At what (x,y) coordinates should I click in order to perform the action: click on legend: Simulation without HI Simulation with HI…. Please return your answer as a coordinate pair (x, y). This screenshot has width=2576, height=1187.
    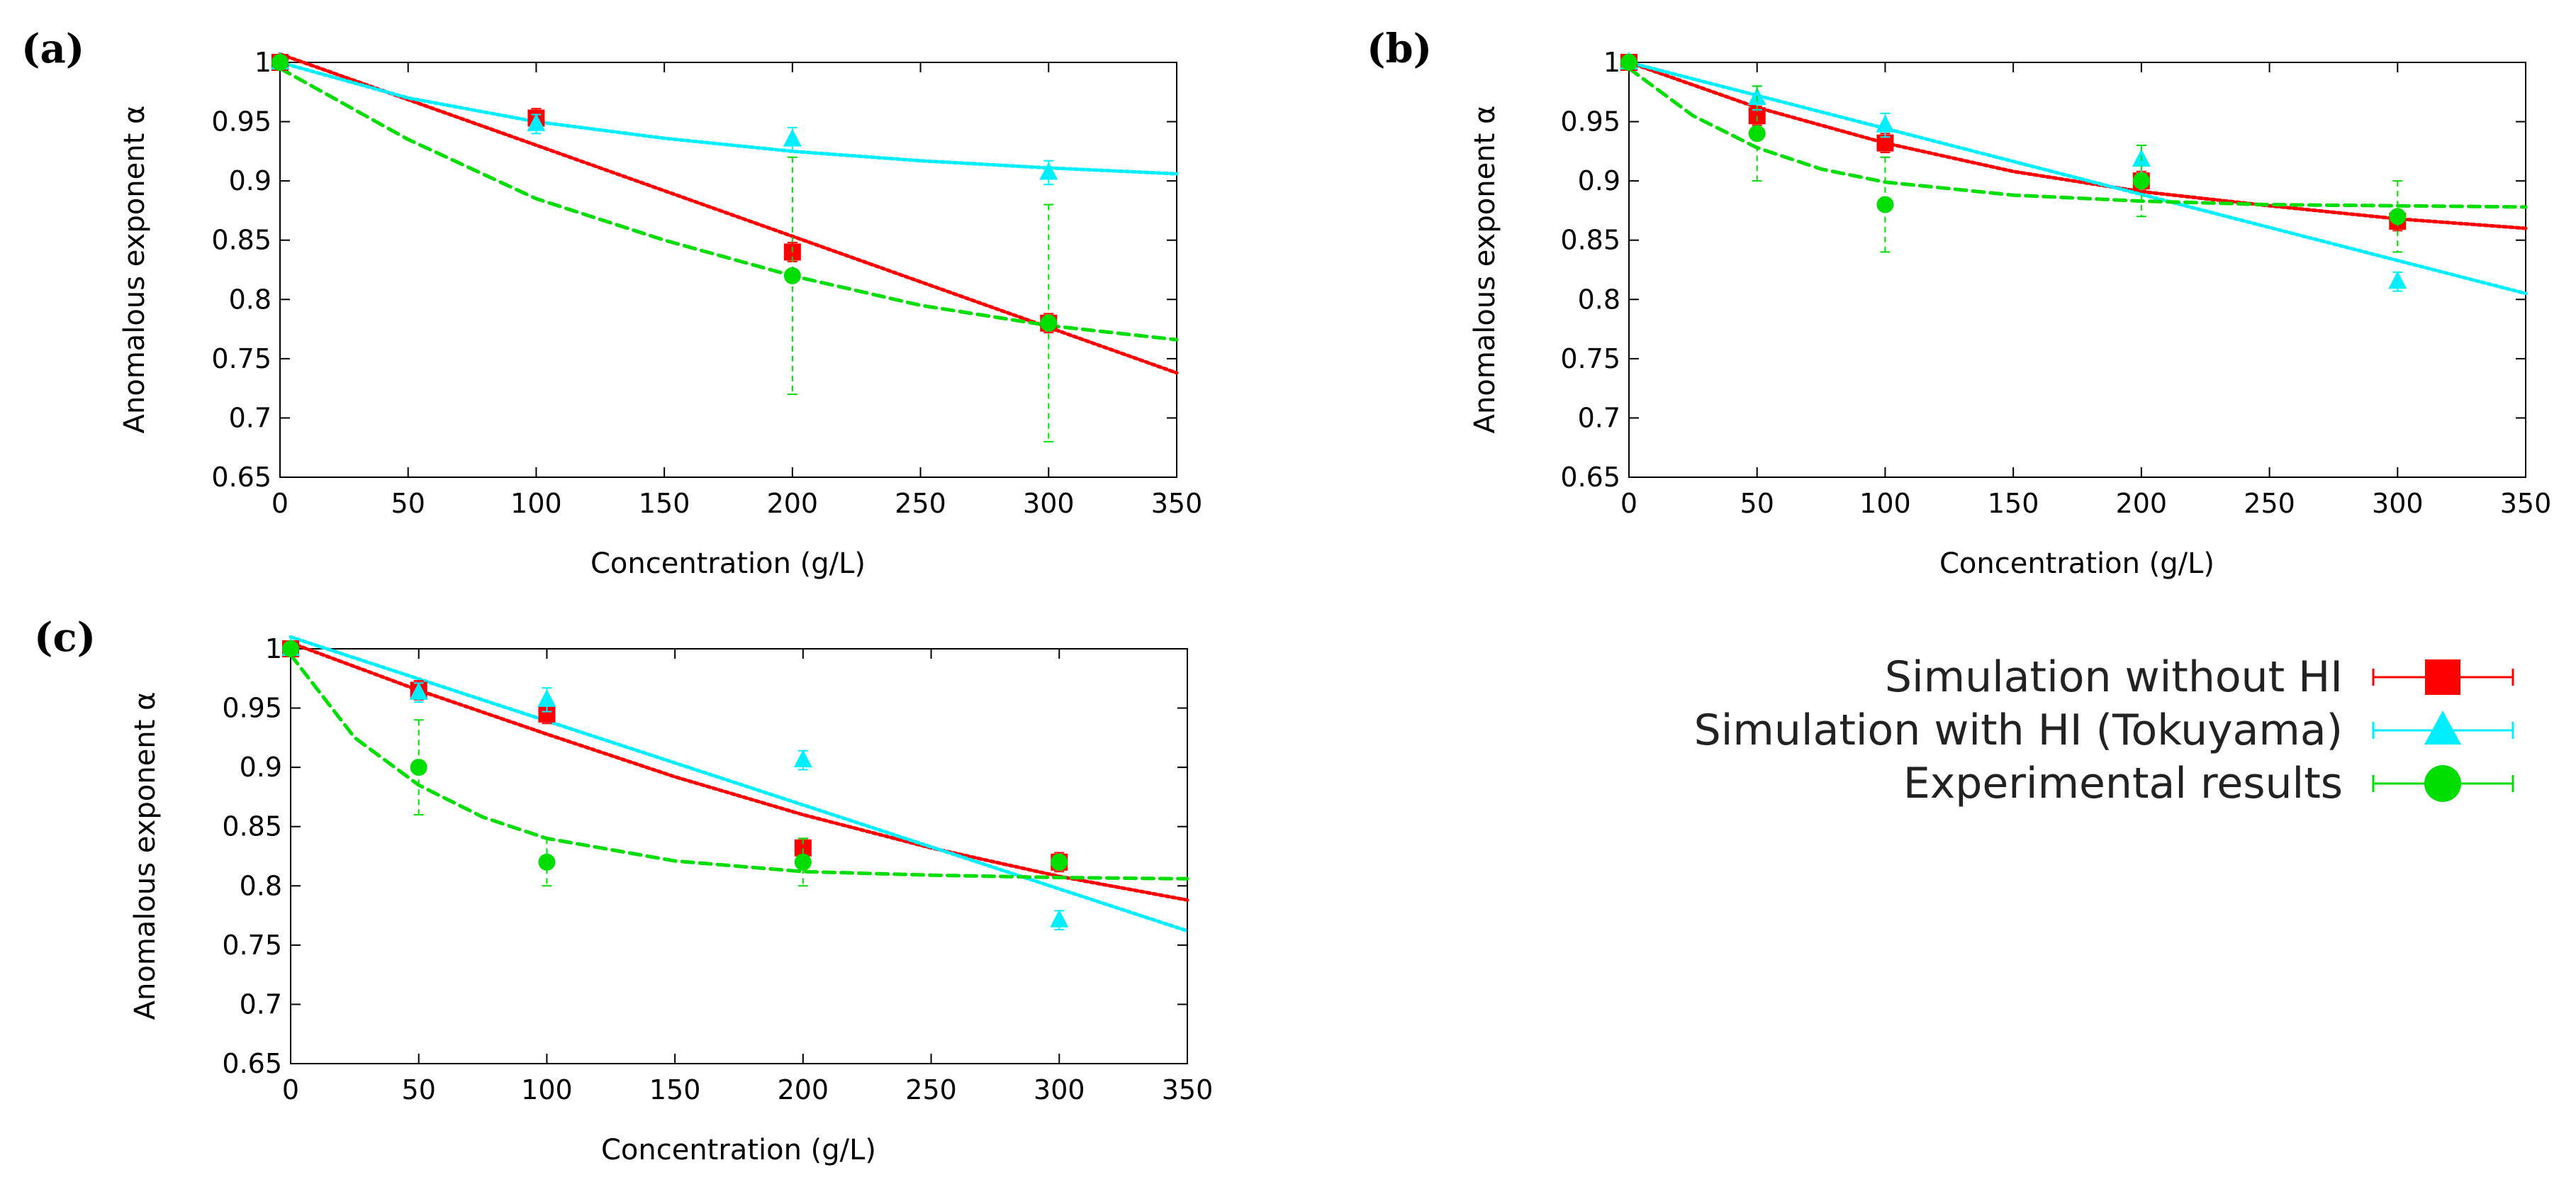
    Looking at the image, I should click on (2104, 730).